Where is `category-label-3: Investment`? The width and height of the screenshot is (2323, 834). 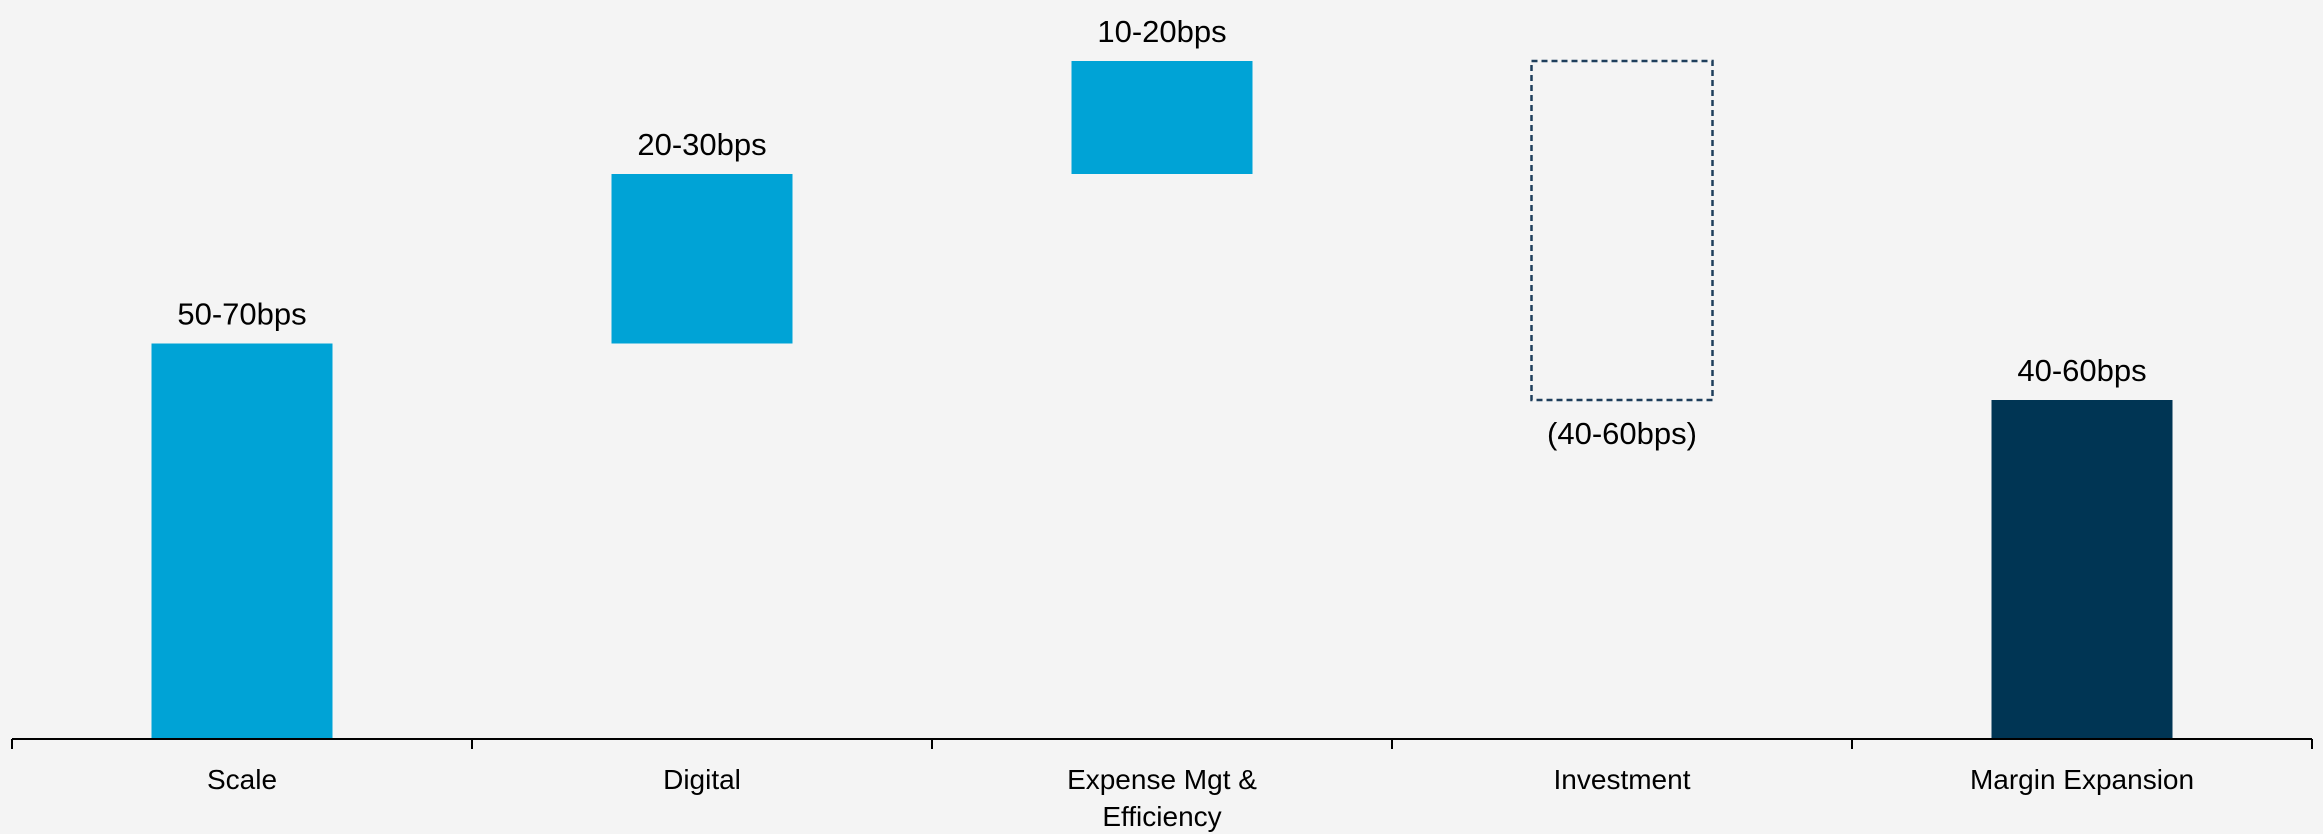
category-label-3: Investment is located at coordinates (1622, 779).